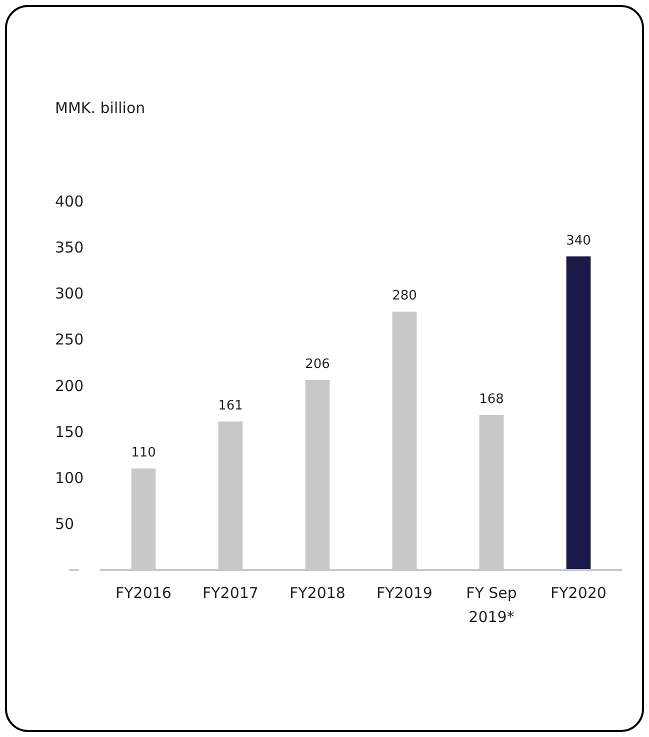 This screenshot has width=649, height=737. What do you see at coordinates (578, 240) in the screenshot?
I see `data-label: 340` at bounding box center [578, 240].